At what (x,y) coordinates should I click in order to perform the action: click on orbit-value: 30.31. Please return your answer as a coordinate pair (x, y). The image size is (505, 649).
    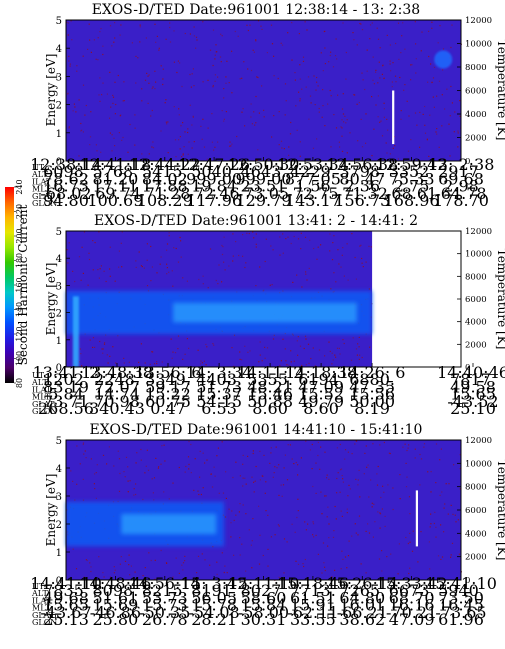
    Looking at the image, I should click on (264, 619).